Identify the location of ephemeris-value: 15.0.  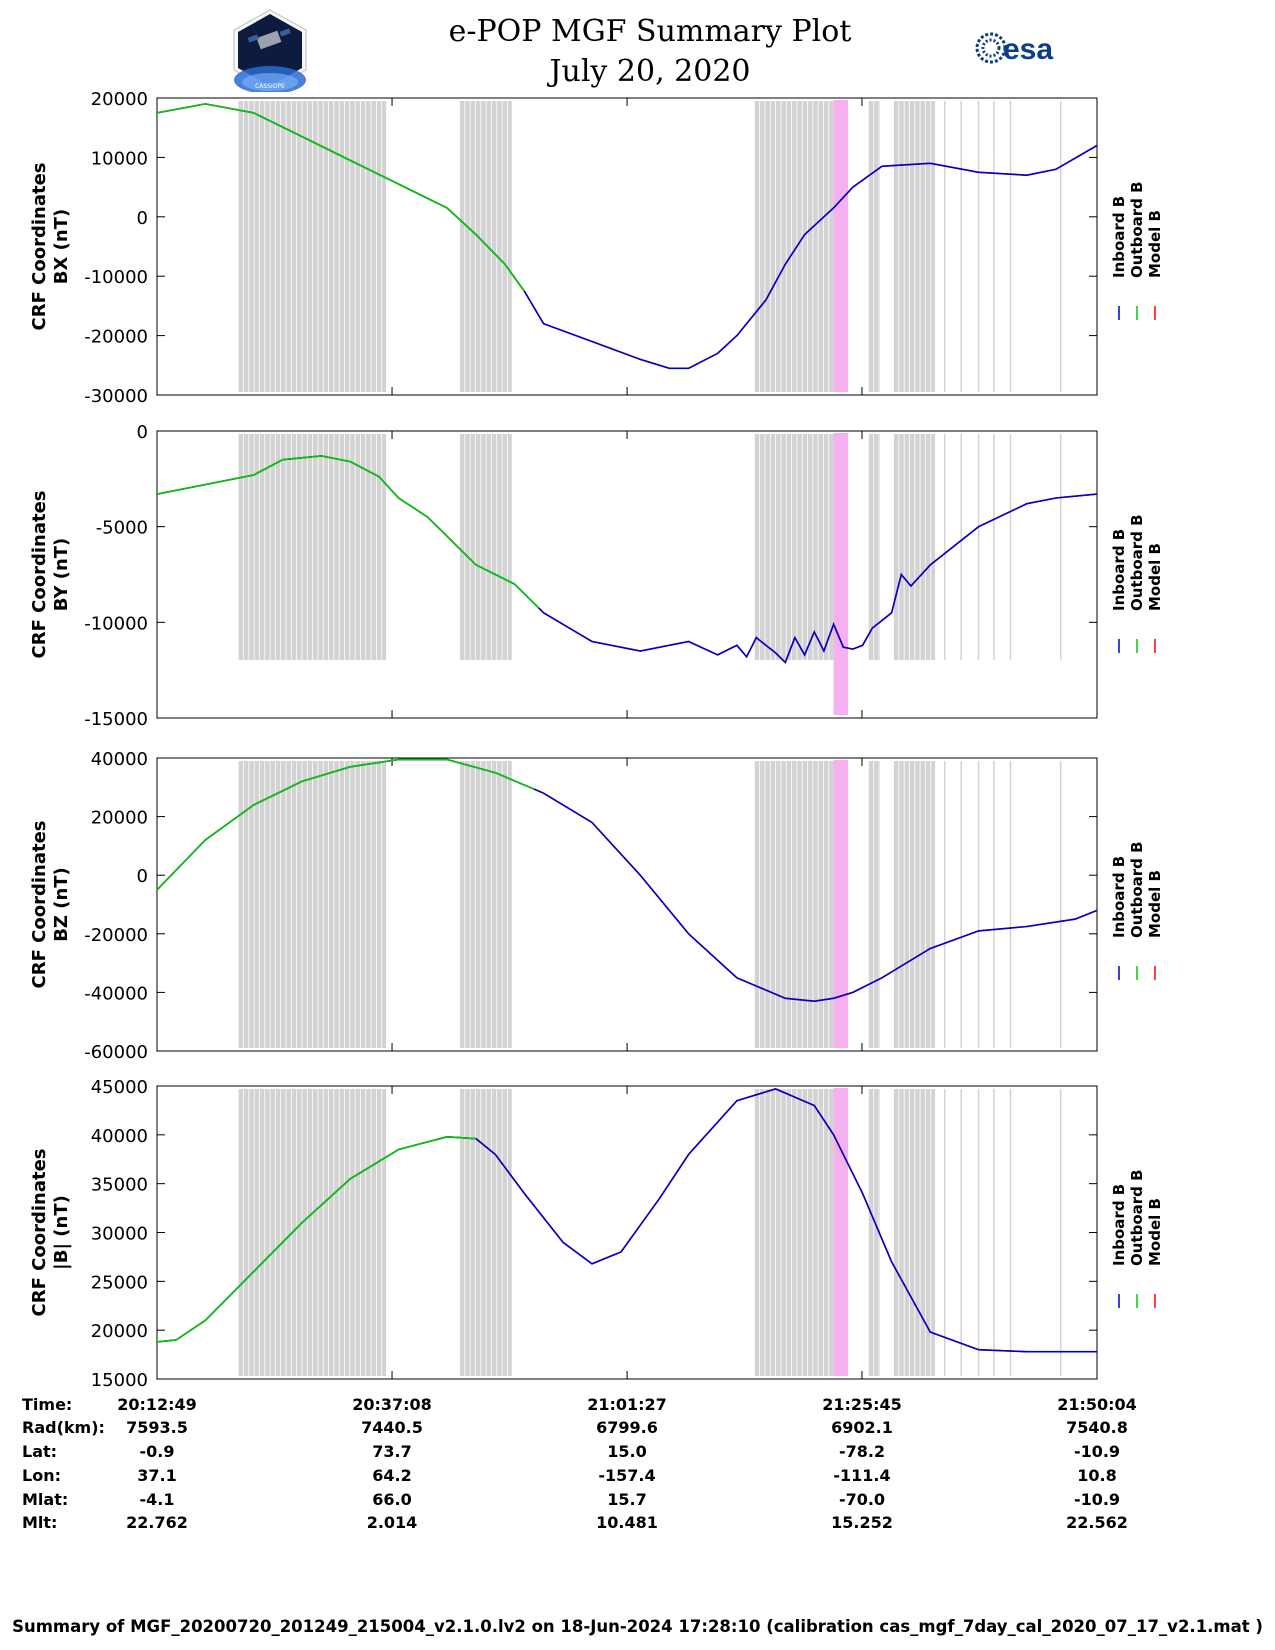
(626, 1451).